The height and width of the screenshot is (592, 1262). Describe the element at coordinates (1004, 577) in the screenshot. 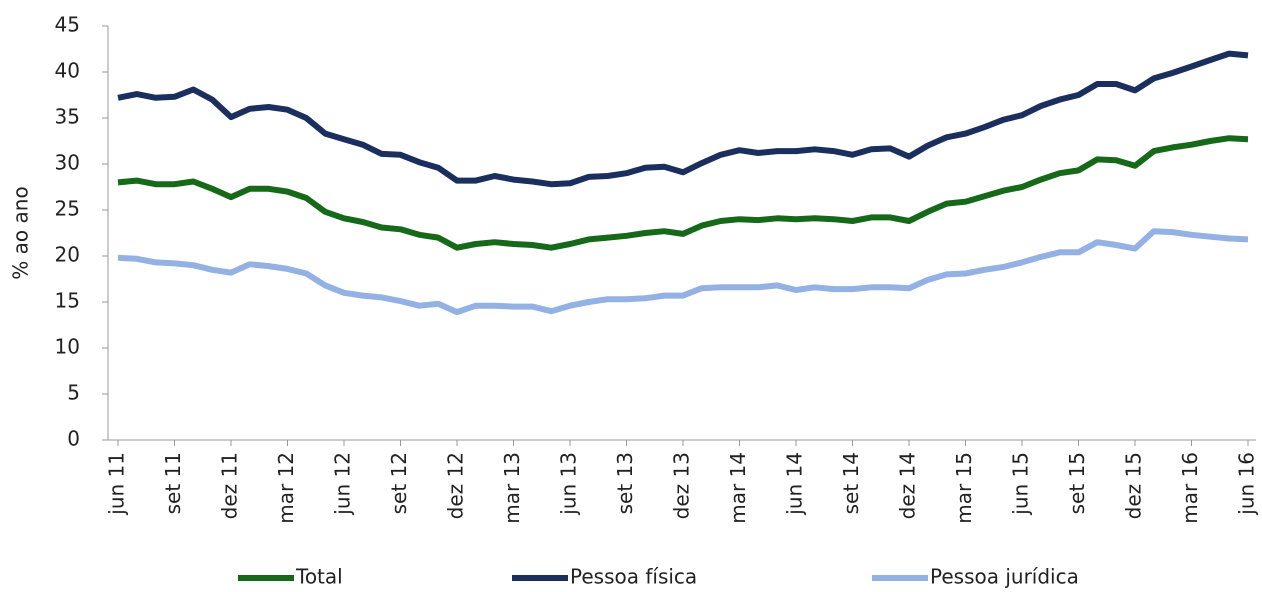

I see `legend-label: Pessoa jurídica` at that location.